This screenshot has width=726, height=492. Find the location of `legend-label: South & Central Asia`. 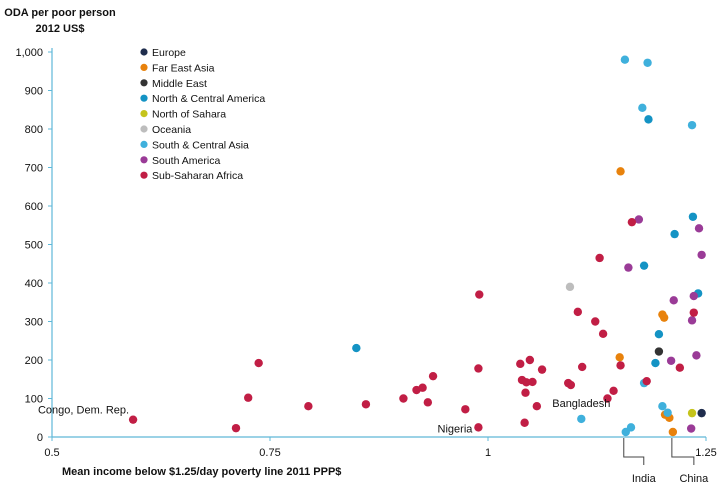

legend-label: South & Central Asia is located at coordinates (200, 145).